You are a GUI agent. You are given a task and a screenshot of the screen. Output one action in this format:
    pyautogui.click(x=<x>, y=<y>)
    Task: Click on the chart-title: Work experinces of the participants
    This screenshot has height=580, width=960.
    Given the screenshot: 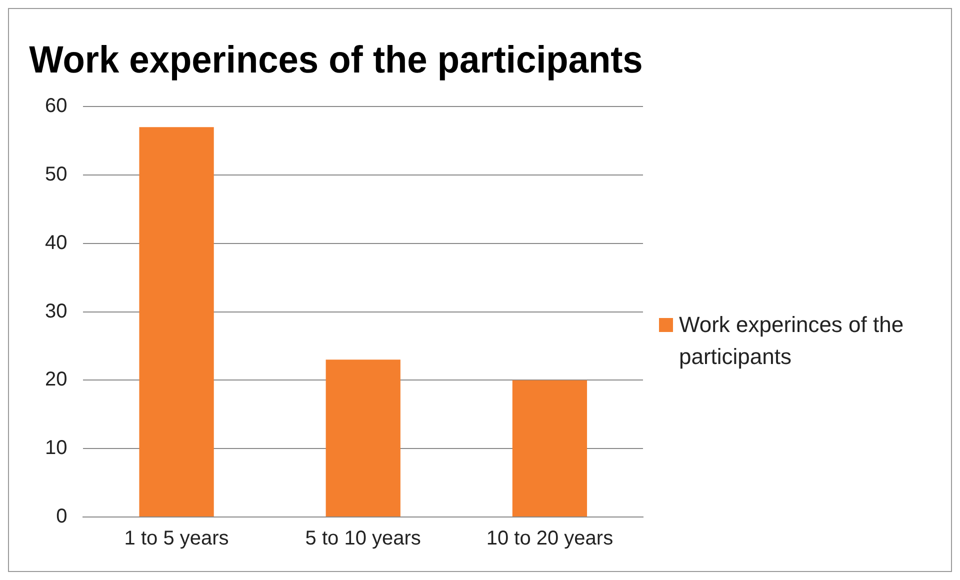 What is the action you would take?
    pyautogui.click(x=336, y=59)
    